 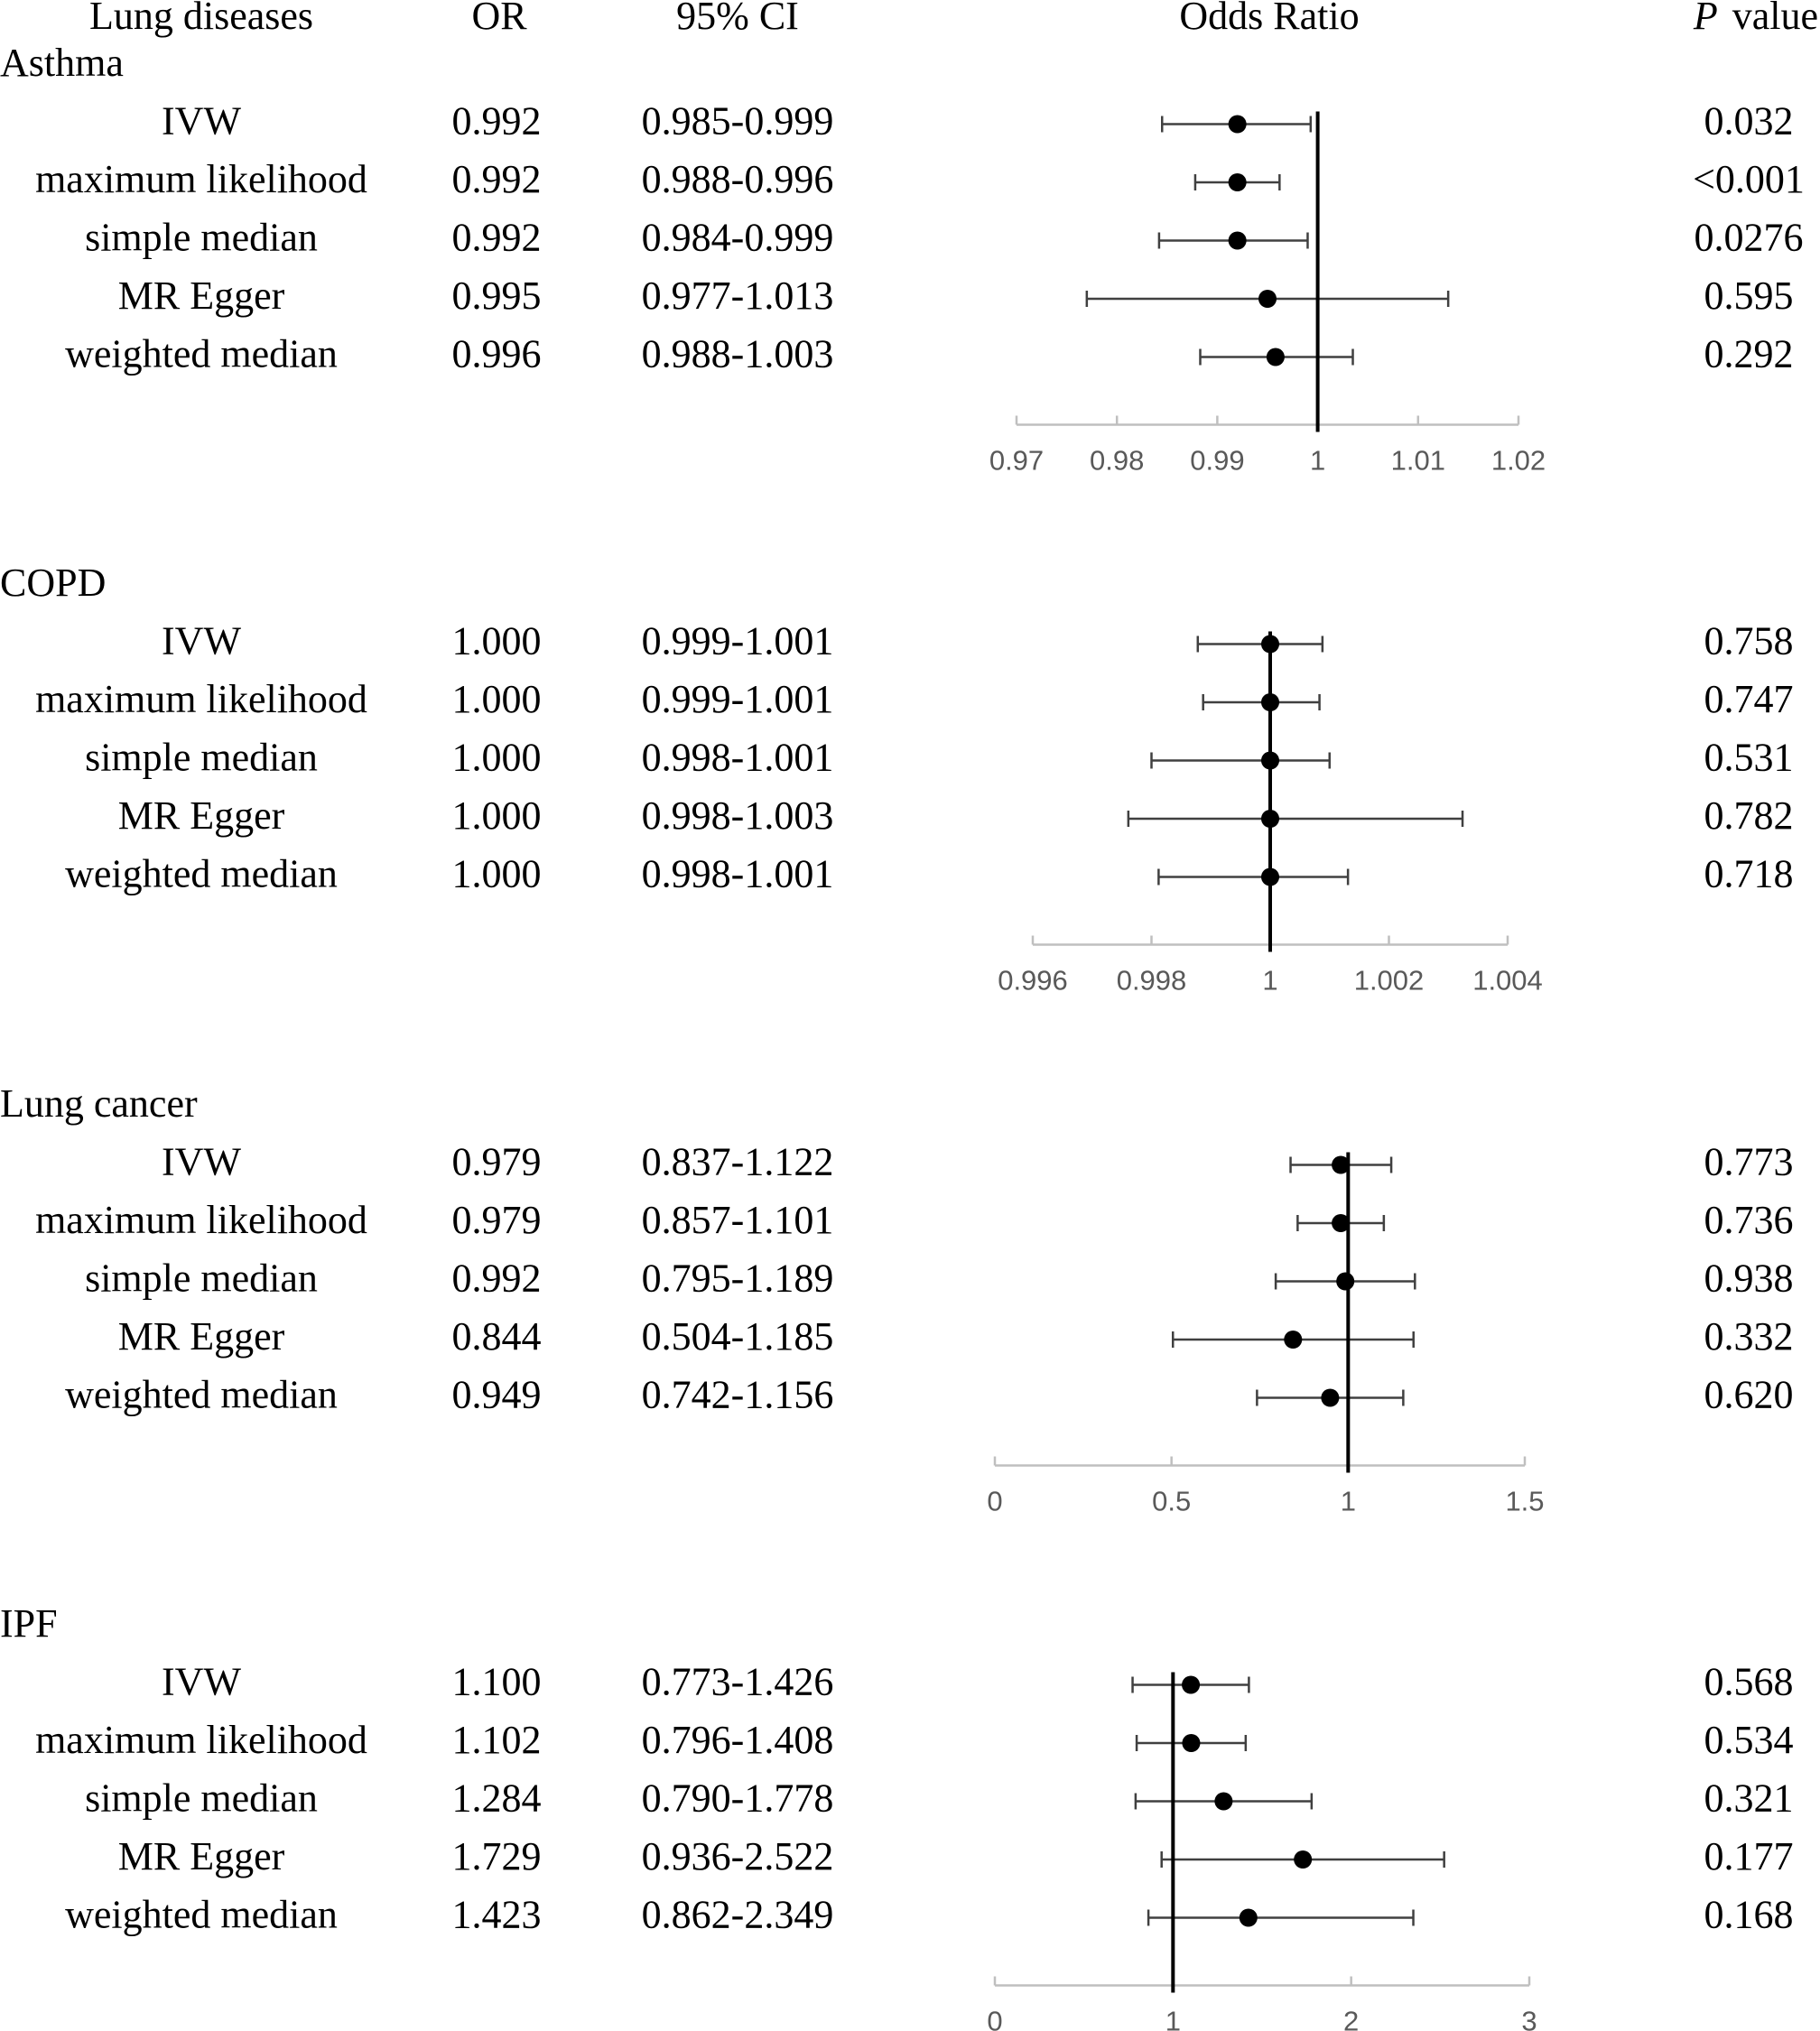 I want to click on ci-value: 0.837-1.122, so click(x=738, y=1162).